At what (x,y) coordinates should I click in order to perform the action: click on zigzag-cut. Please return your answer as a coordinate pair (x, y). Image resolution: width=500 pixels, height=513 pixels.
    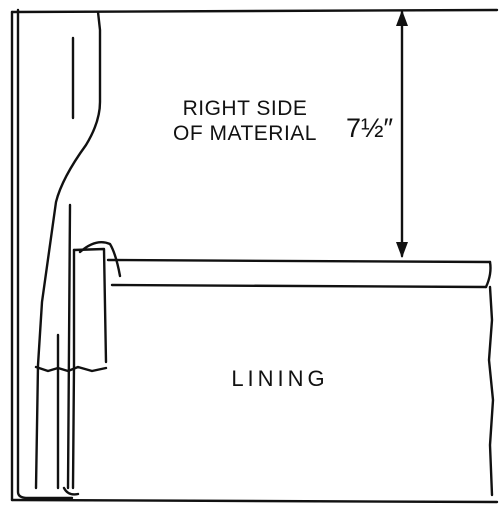
    Looking at the image, I should click on (71, 369).